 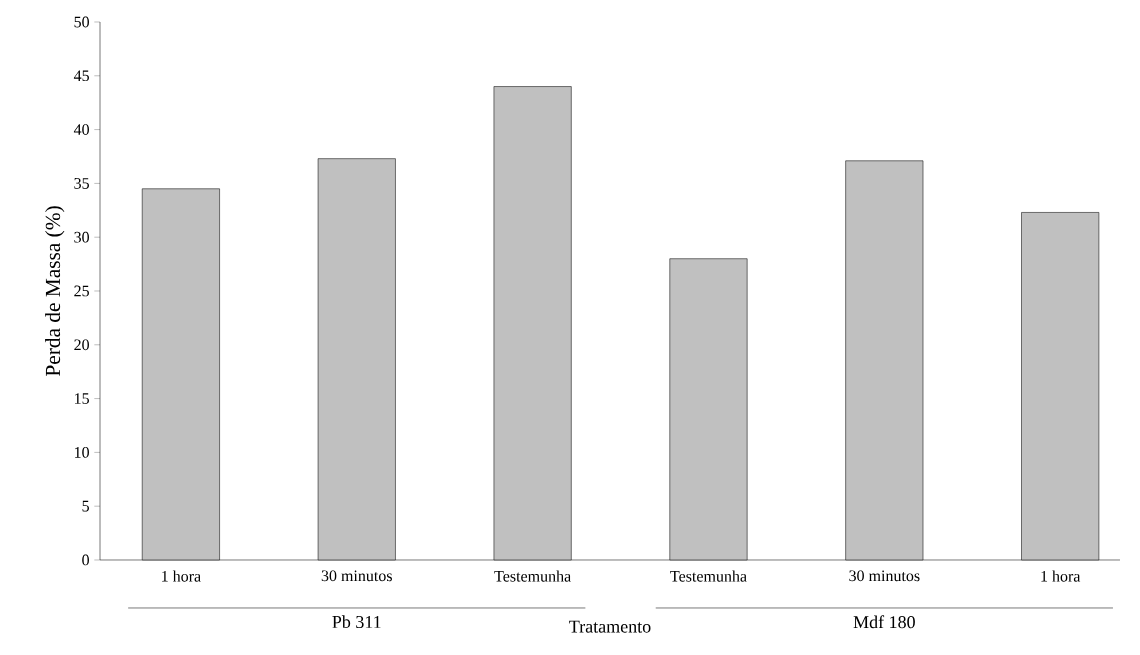 I want to click on y-tick-label: 30, so click(x=81, y=237).